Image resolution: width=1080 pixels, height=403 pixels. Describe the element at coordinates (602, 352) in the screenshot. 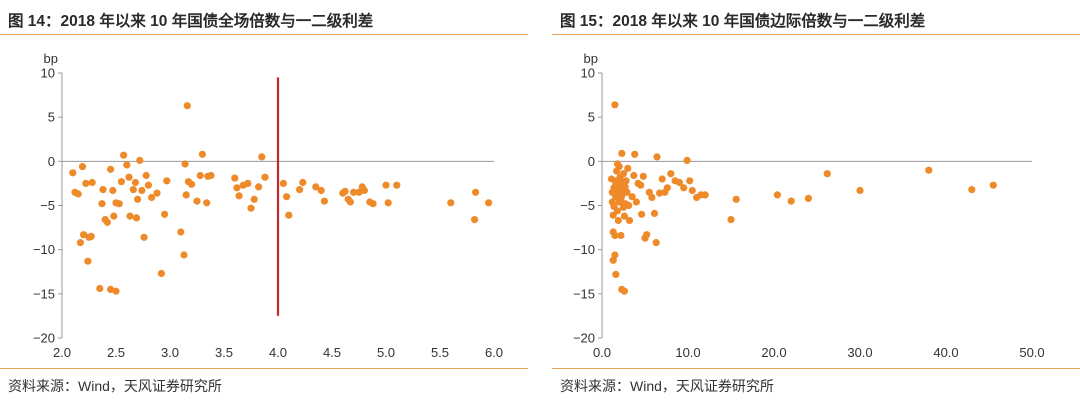

I see `x-tick-label: 0.0` at that location.